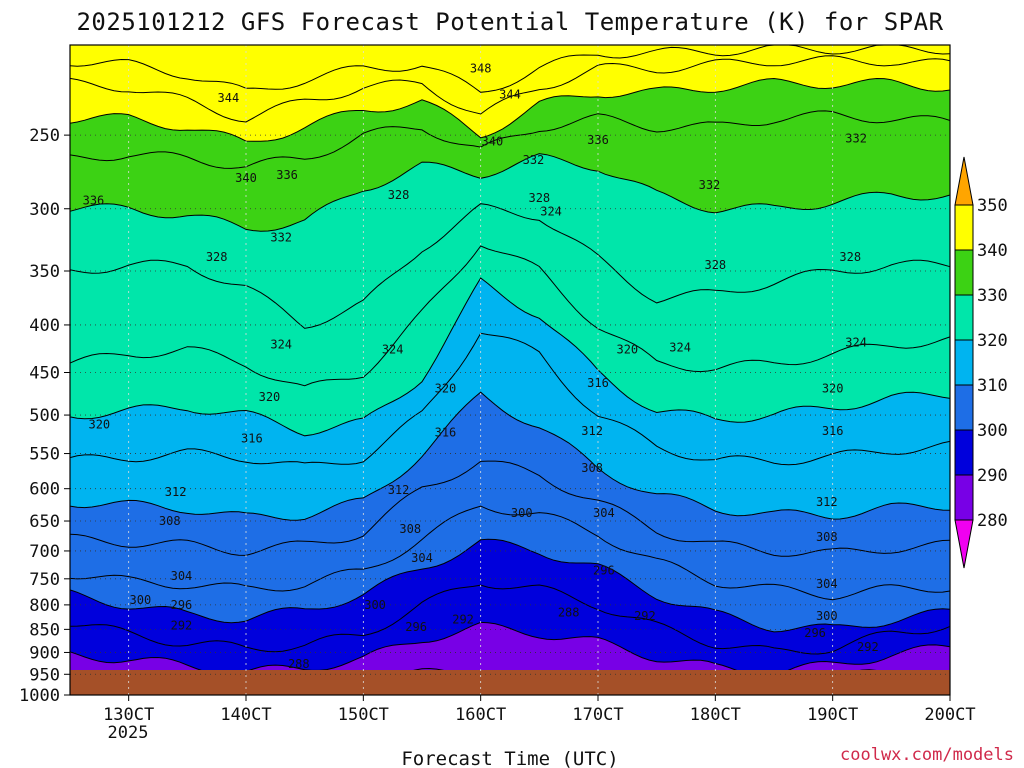 This screenshot has width=1024, height=768. I want to click on y-tick-label: 900, so click(44, 653).